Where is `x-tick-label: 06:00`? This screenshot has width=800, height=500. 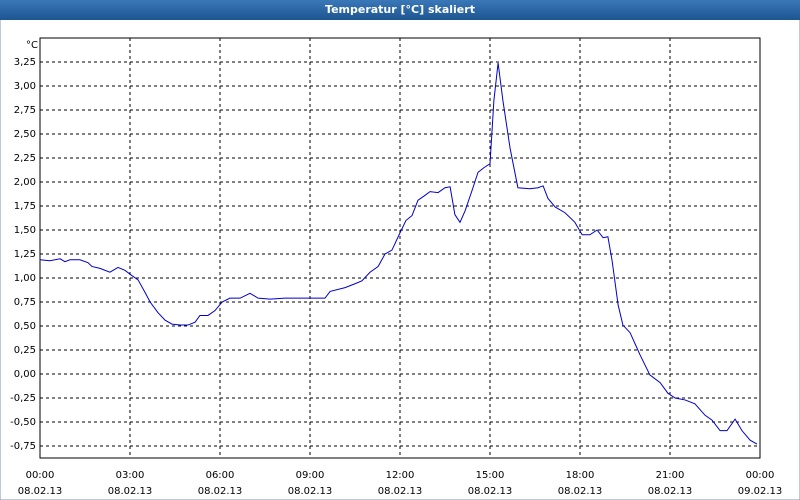 x-tick-label: 06:00 is located at coordinates (220, 475).